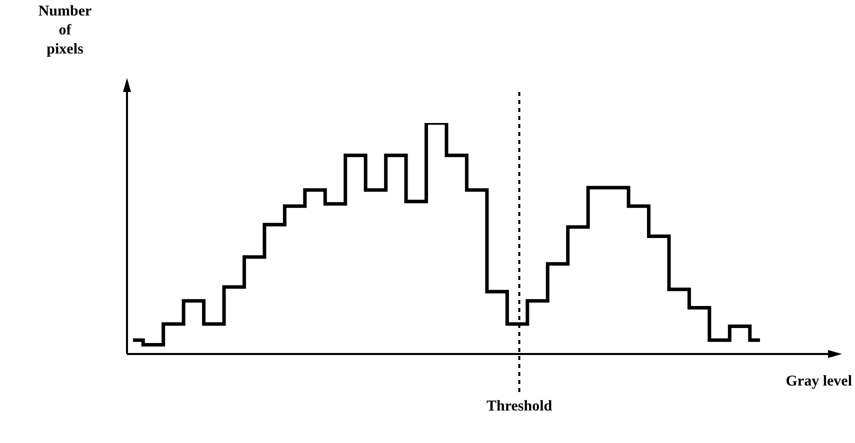 The image size is (855, 443). Describe the element at coordinates (65, 30) in the screenshot. I see `y-axis-title: Number of pixels` at that location.